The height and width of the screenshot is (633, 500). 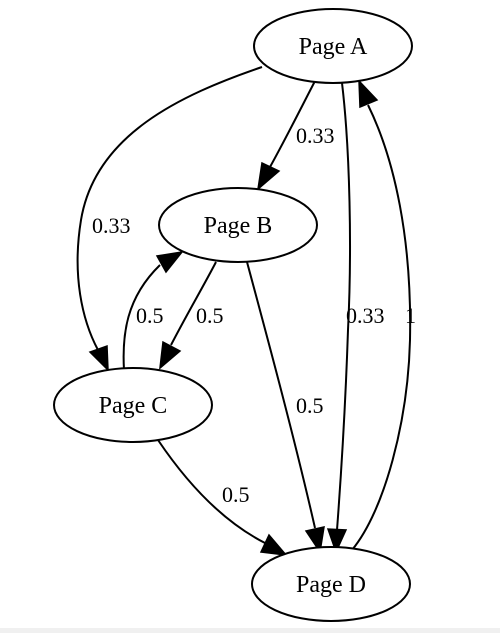 What do you see at coordinates (111, 225) in the screenshot?
I see `edge-a-to-c-label: 0.33` at bounding box center [111, 225].